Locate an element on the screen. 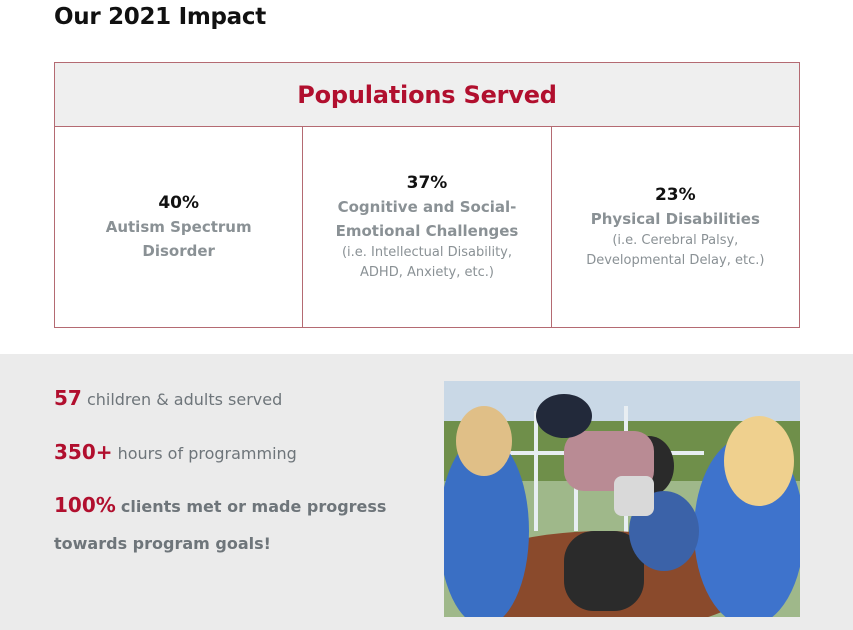 The width and height of the screenshot is (853, 630). stat-text: children & adults served is located at coordinates (184, 399).